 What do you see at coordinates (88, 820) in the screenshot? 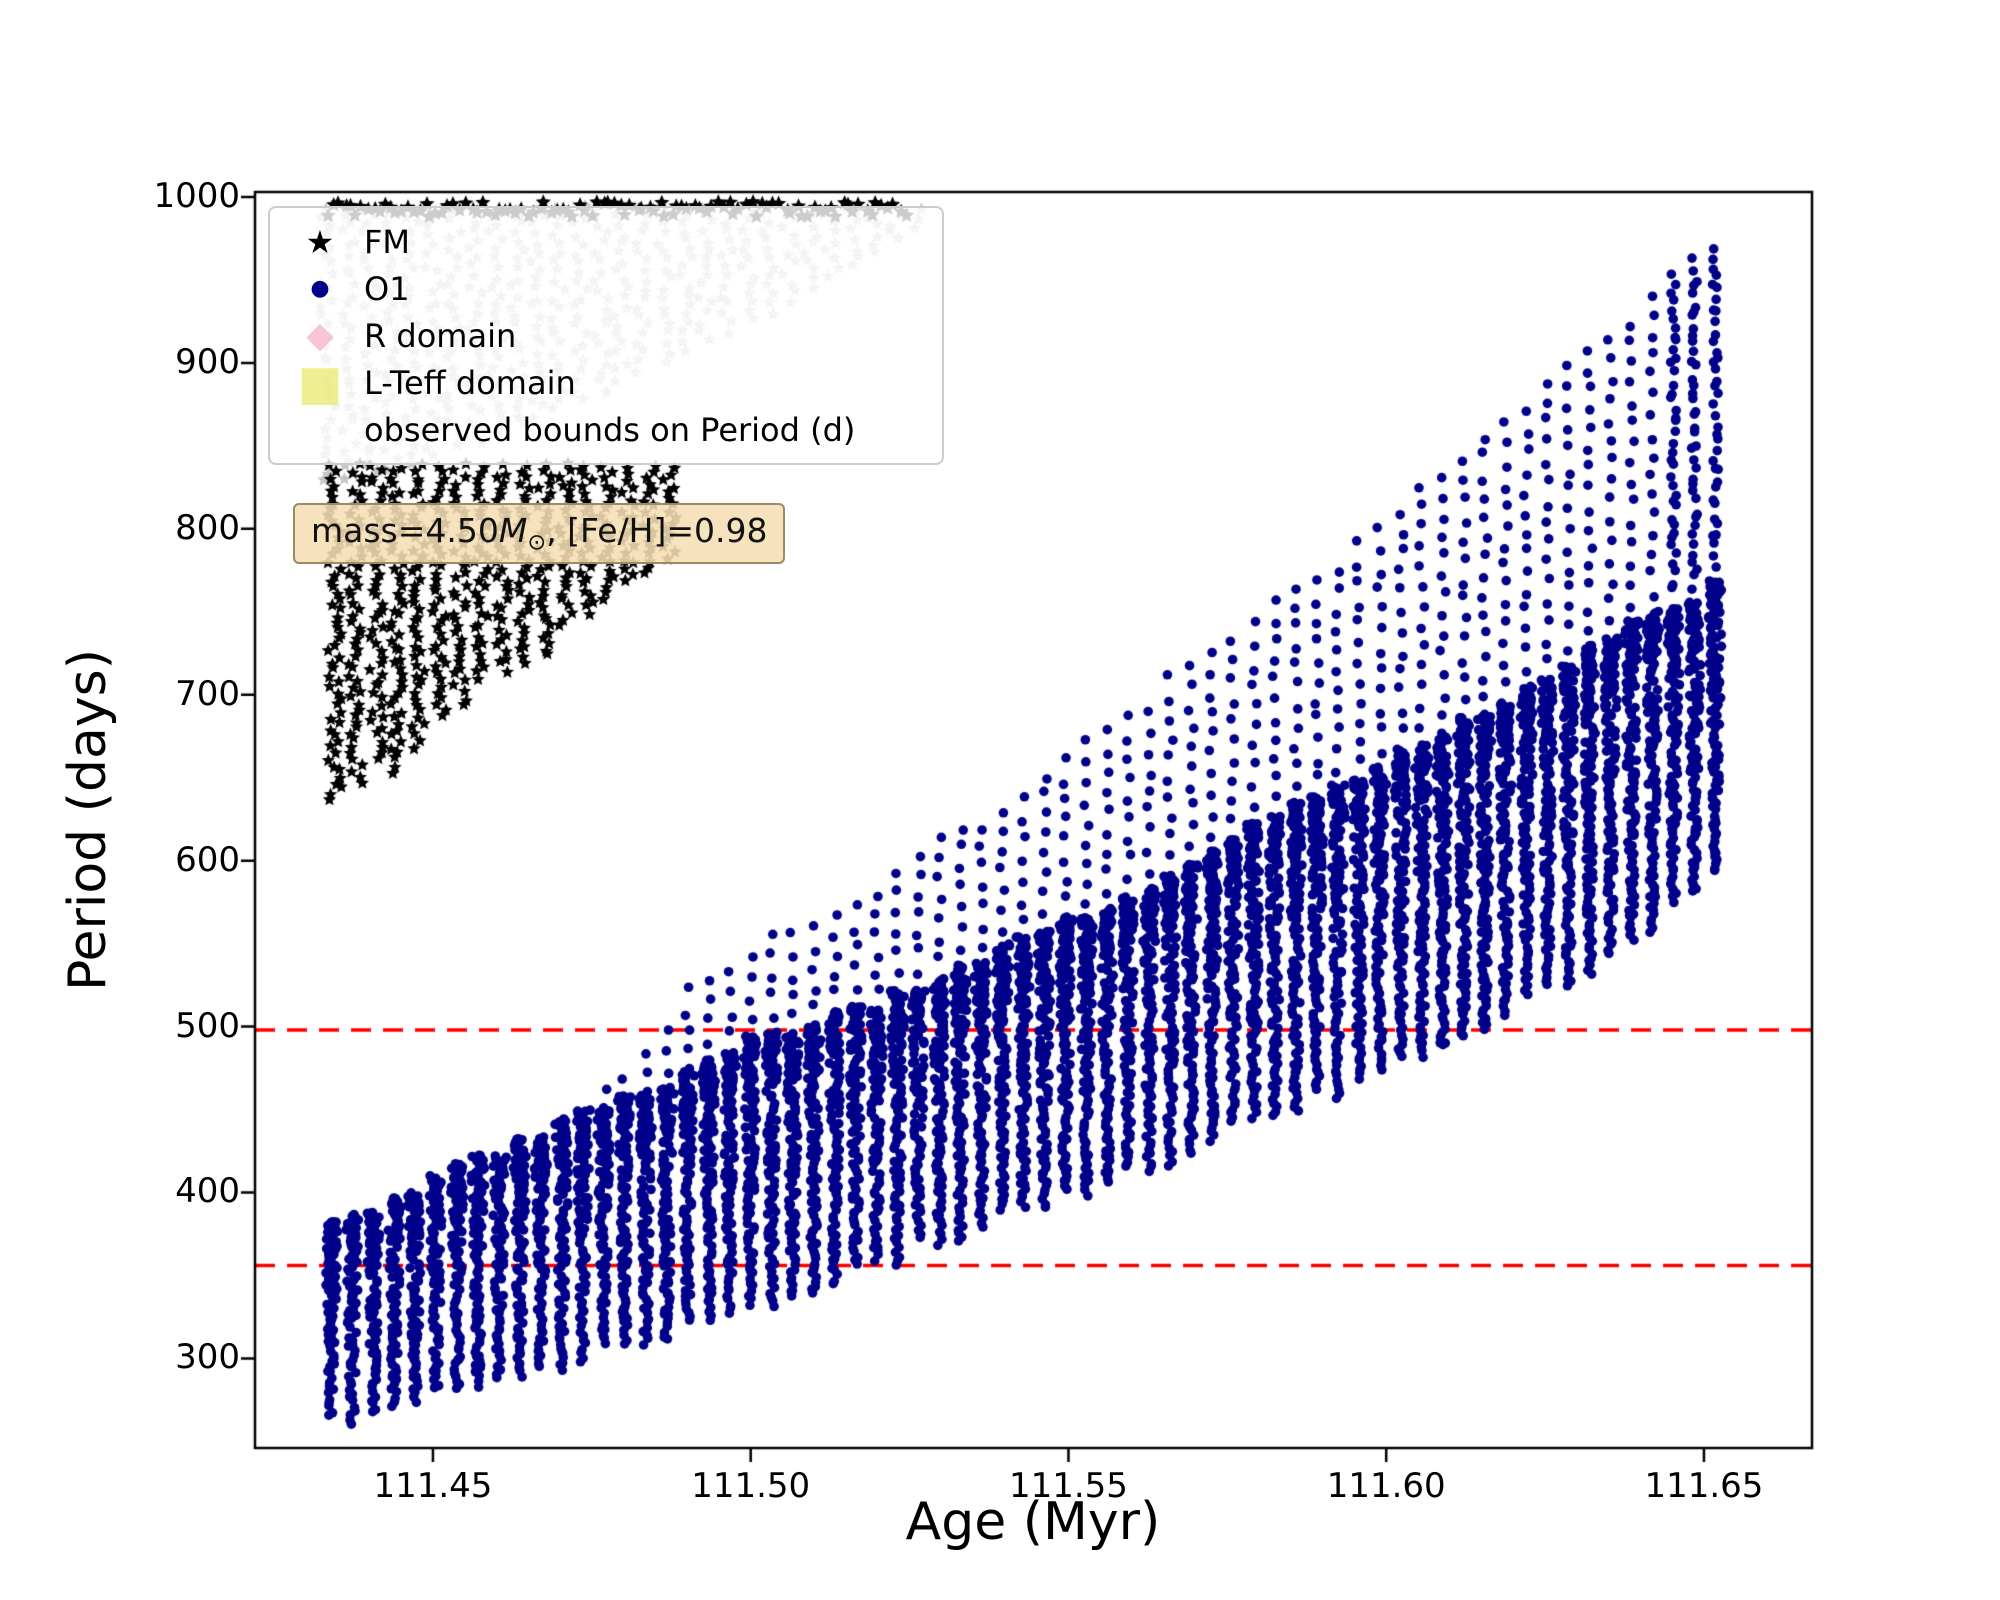
I see `y-axis-label: Period (days)` at bounding box center [88, 820].